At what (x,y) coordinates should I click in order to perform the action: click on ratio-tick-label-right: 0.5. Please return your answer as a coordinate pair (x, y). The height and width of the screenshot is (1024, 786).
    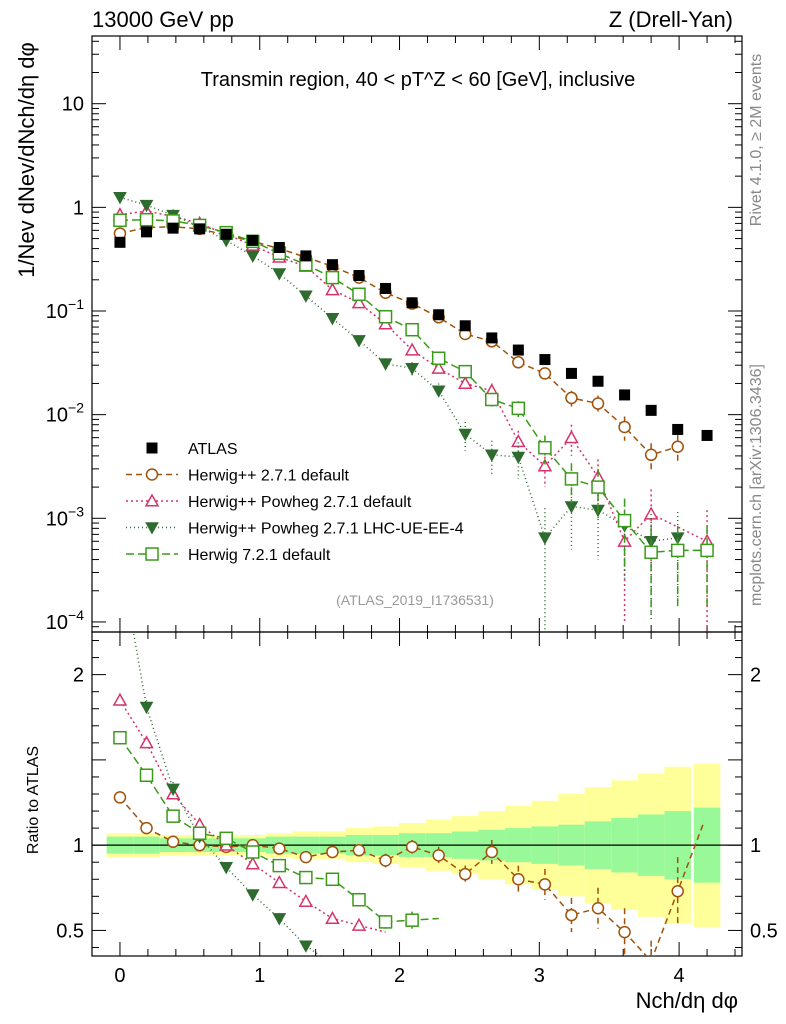
    Looking at the image, I should click on (764, 931).